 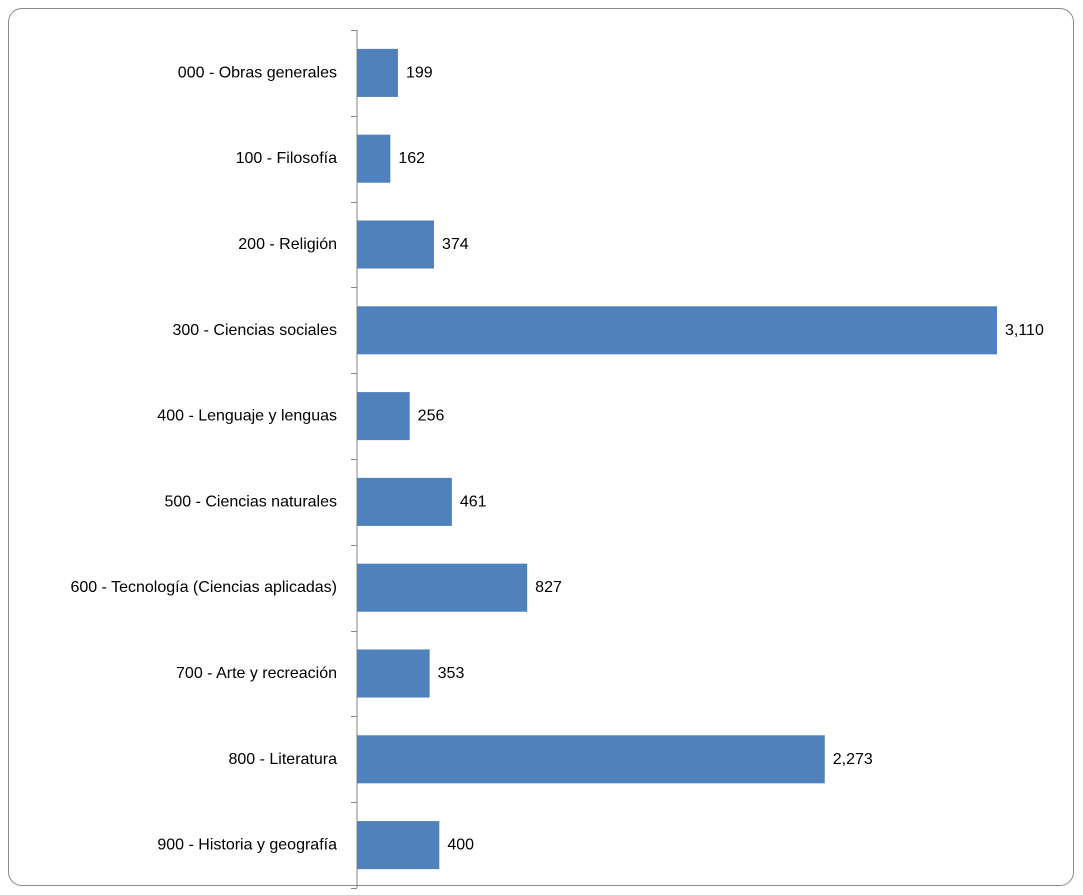 What do you see at coordinates (256, 673) in the screenshot?
I see `category-label: 700 - Arte y recreación` at bounding box center [256, 673].